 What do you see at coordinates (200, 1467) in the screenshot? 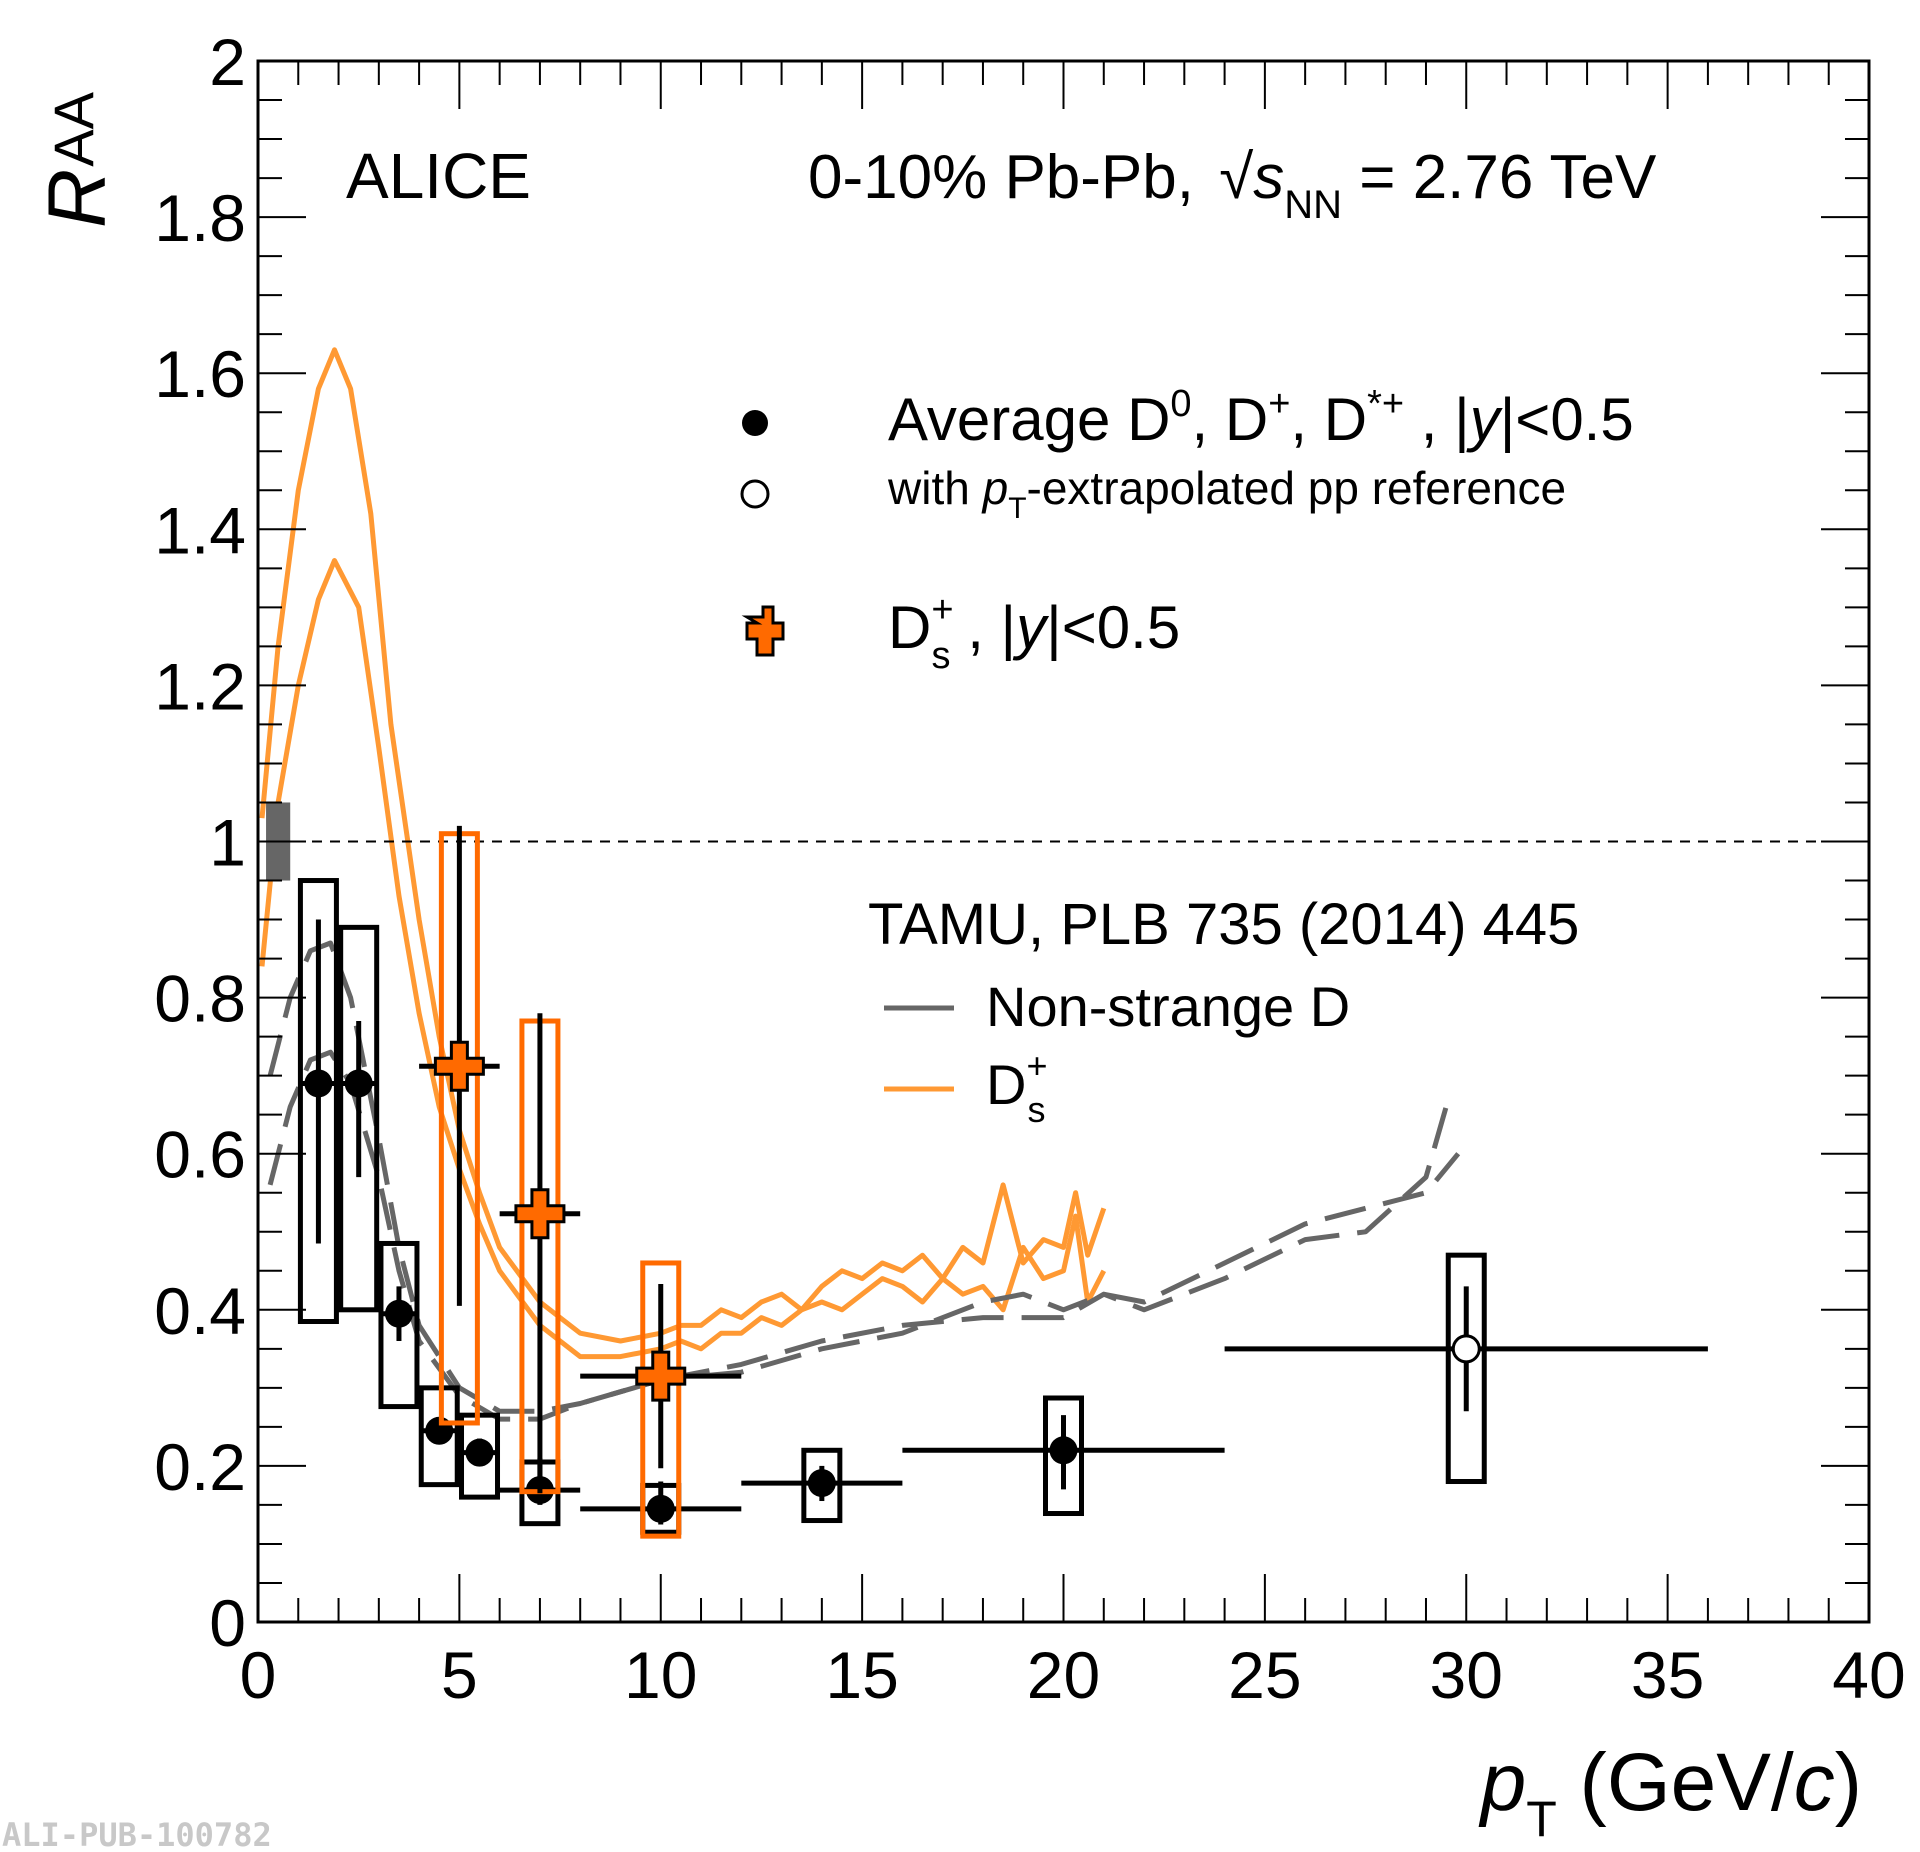
I see `y-tick-label: 0.2` at bounding box center [200, 1467].